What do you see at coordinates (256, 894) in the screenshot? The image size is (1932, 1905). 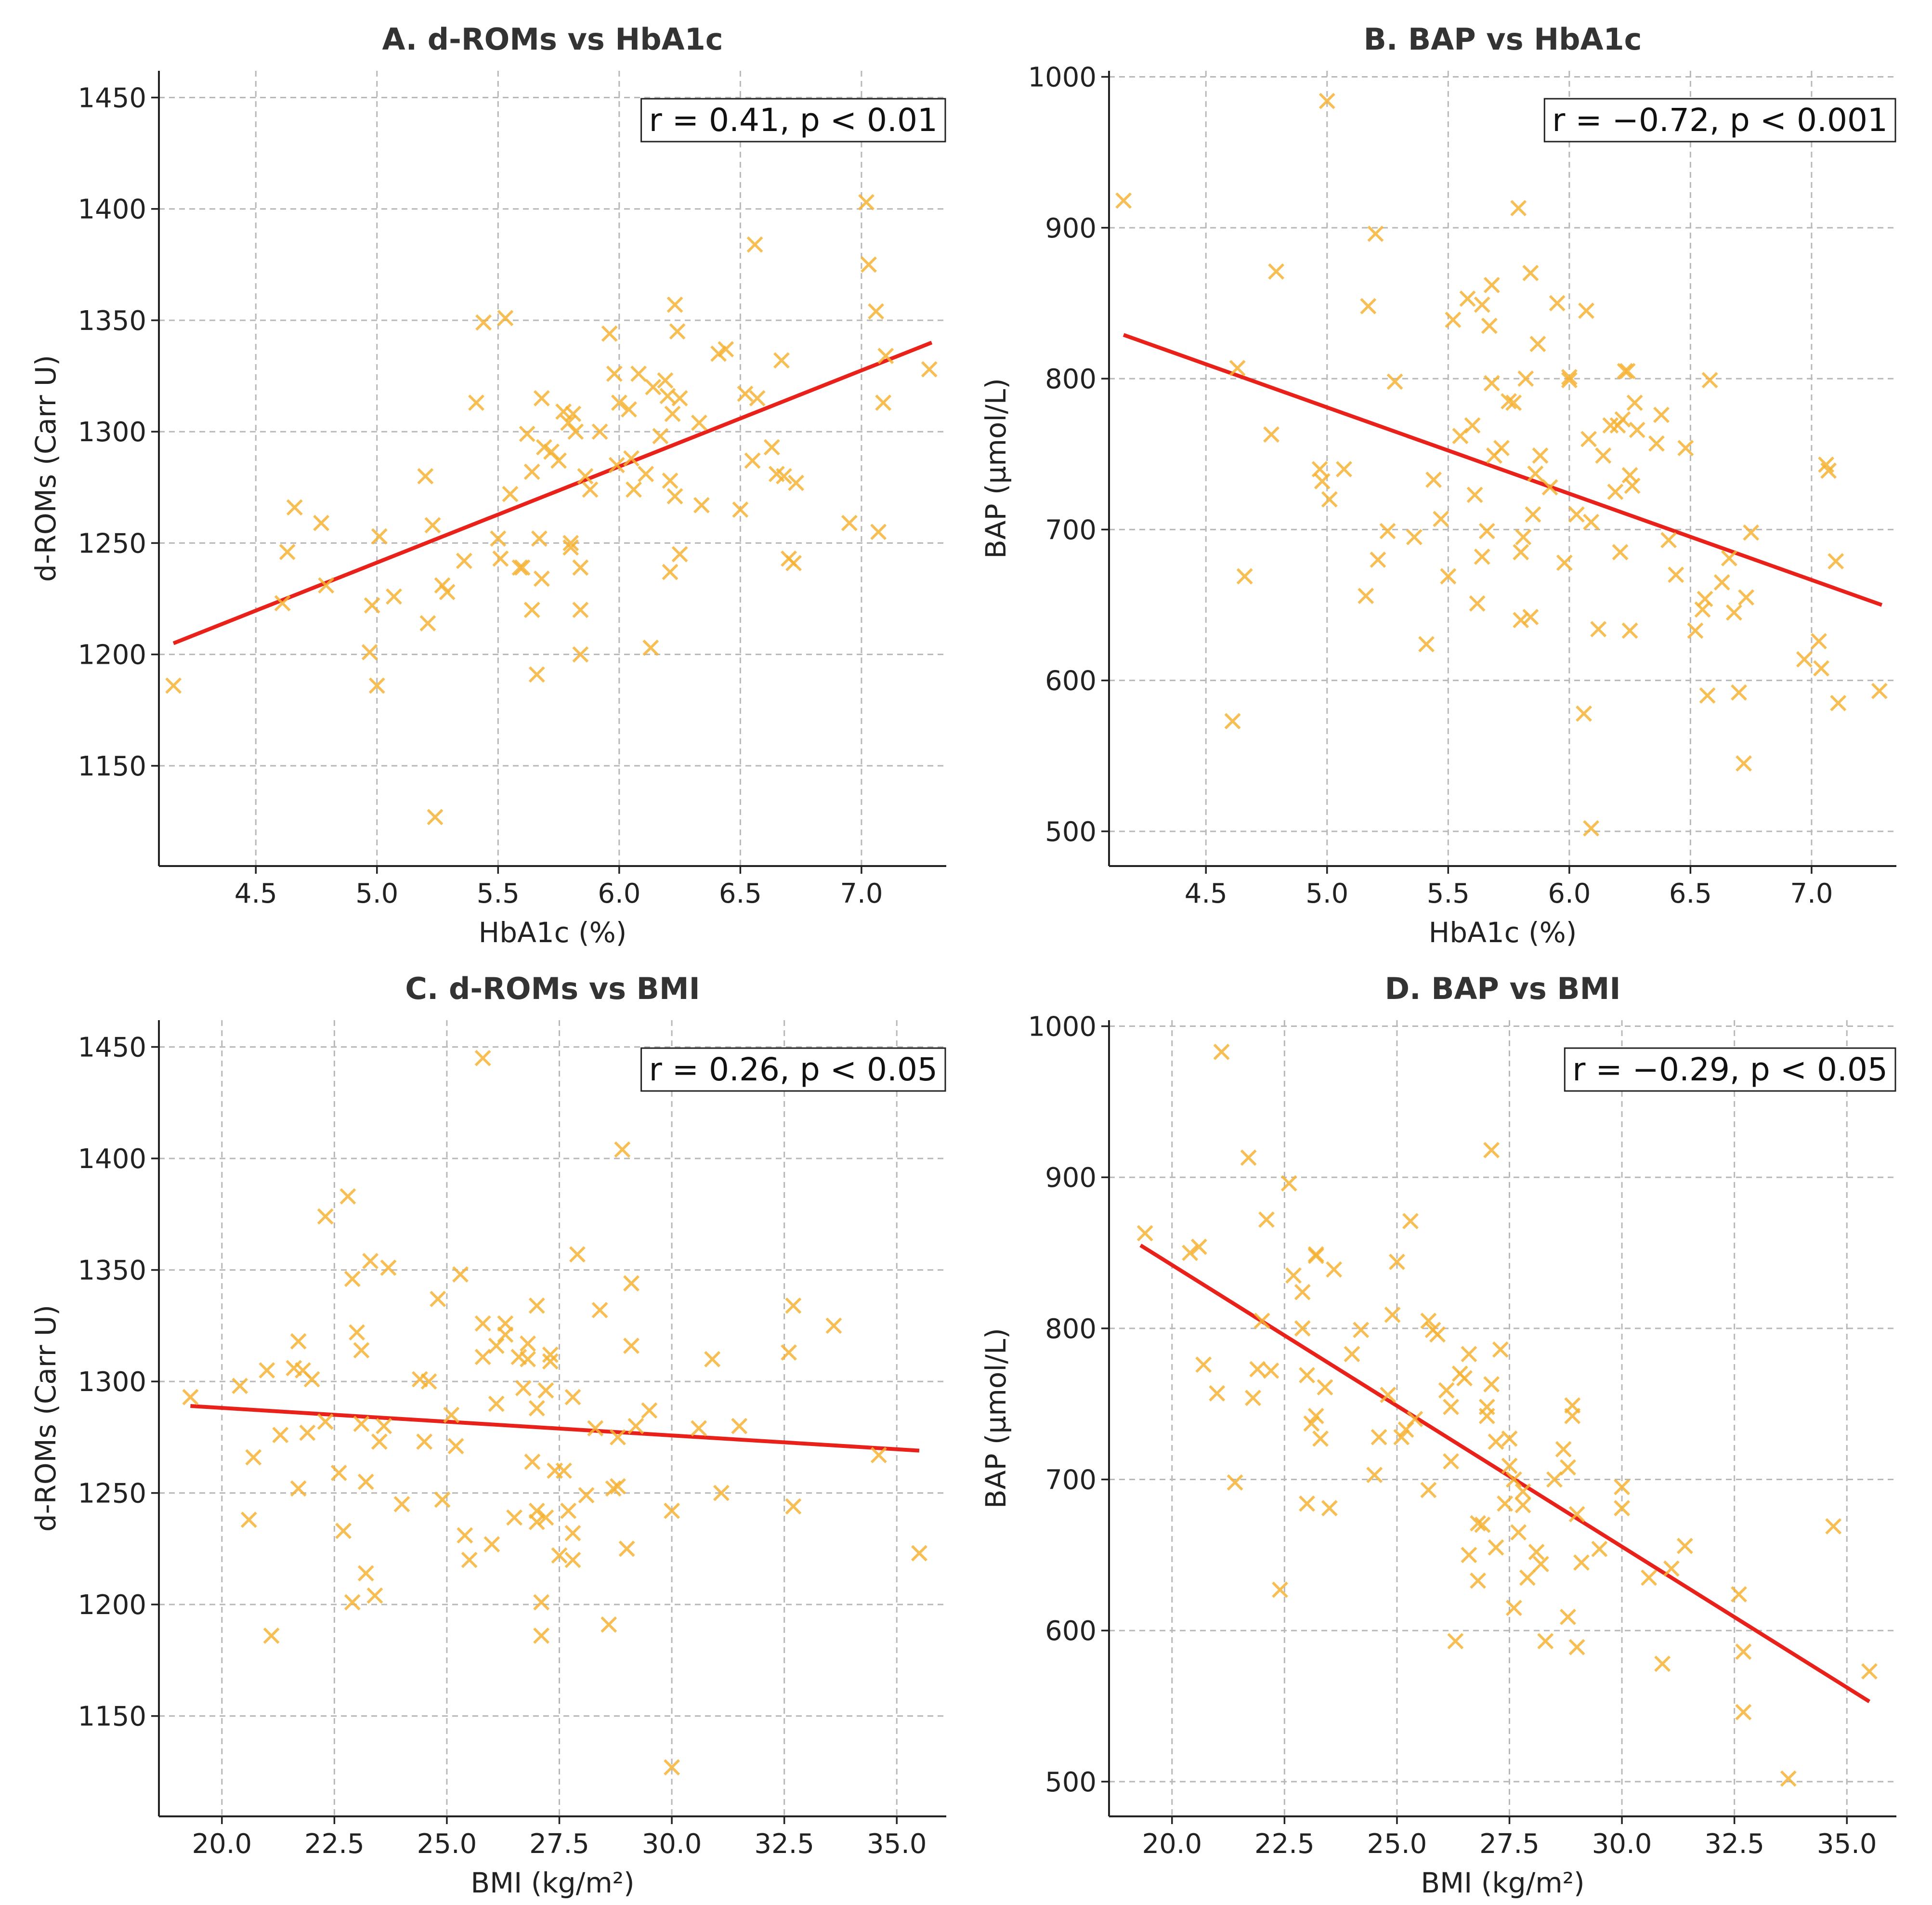 I see `panel-a-x-tick-label-0: 4.5` at bounding box center [256, 894].